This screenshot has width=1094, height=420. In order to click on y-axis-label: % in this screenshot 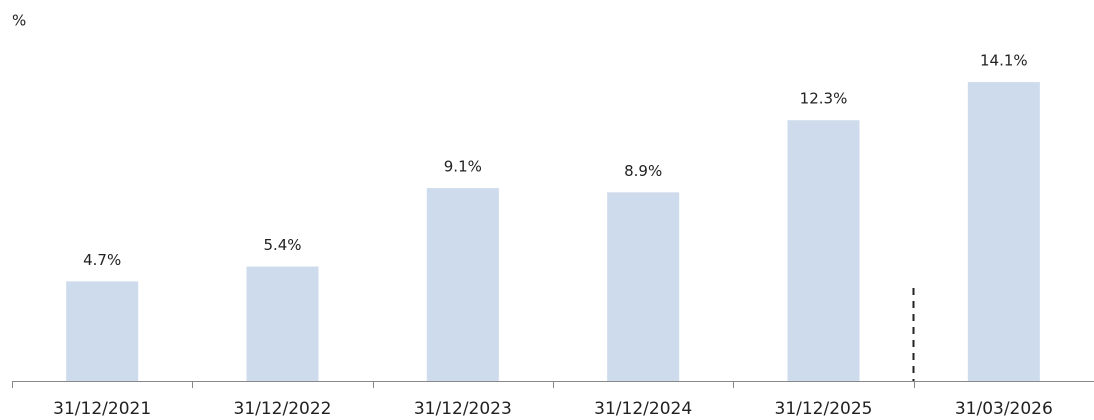, I will do `click(19, 21)`.